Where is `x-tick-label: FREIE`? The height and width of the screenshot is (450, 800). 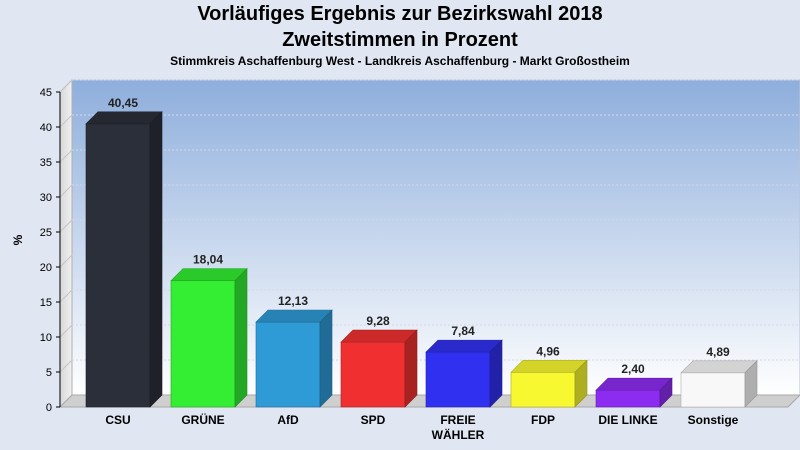
x-tick-label: FREIE is located at coordinates (457, 420).